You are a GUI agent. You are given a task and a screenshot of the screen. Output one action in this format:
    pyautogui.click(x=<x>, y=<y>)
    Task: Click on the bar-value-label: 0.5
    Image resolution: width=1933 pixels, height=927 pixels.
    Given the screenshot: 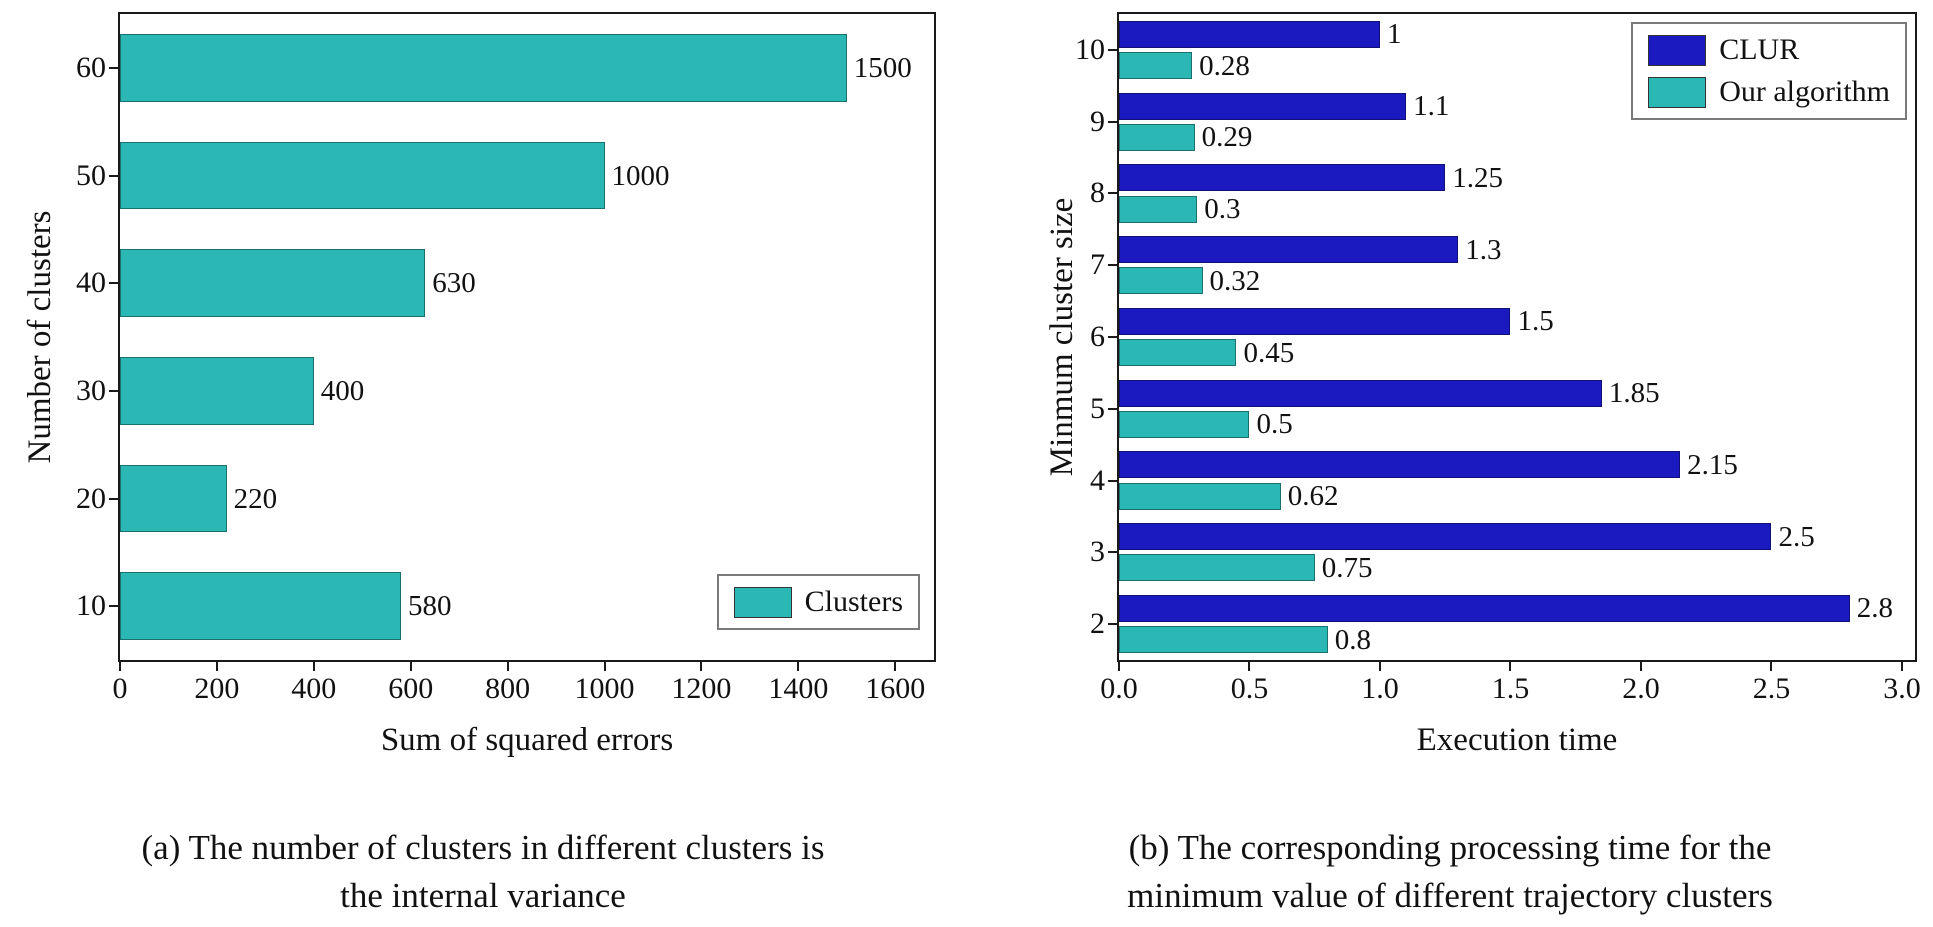 What is the action you would take?
    pyautogui.click(x=1274, y=424)
    